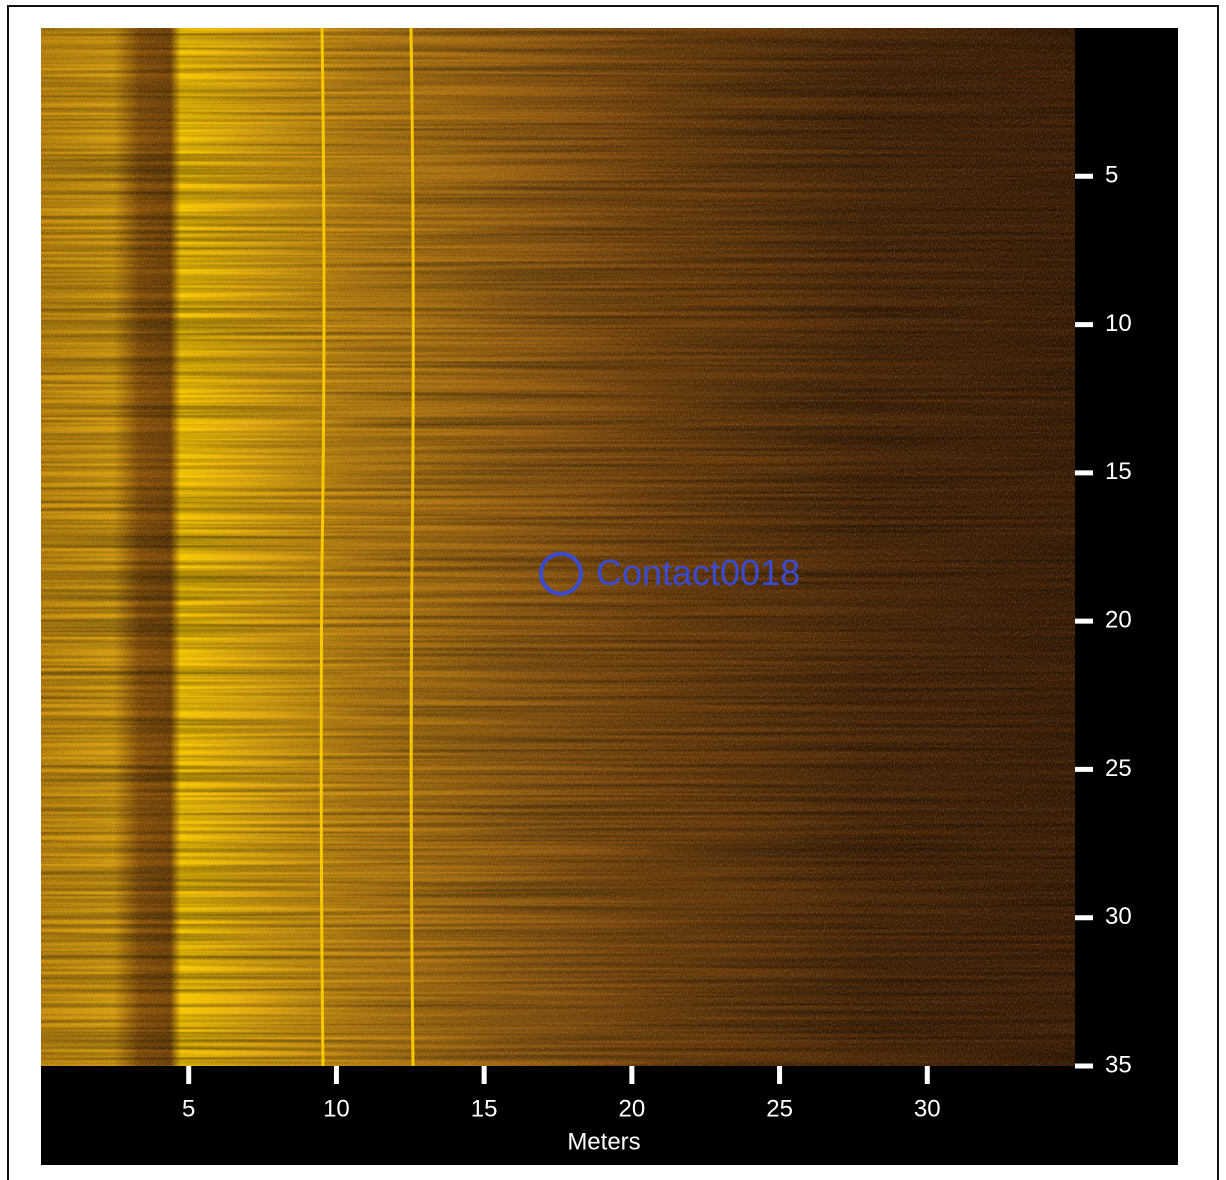 The image size is (1226, 1180). I want to click on x-tick-label: 20, so click(632, 1108).